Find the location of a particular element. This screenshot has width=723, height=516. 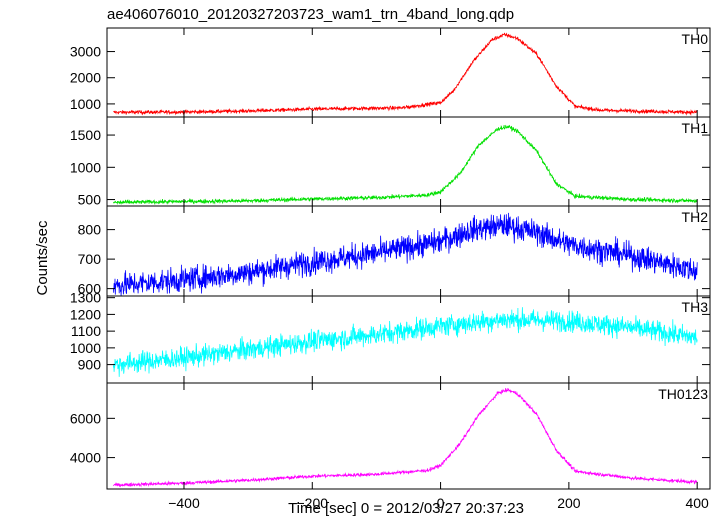

panel-label: TH3 is located at coordinates (695, 307).